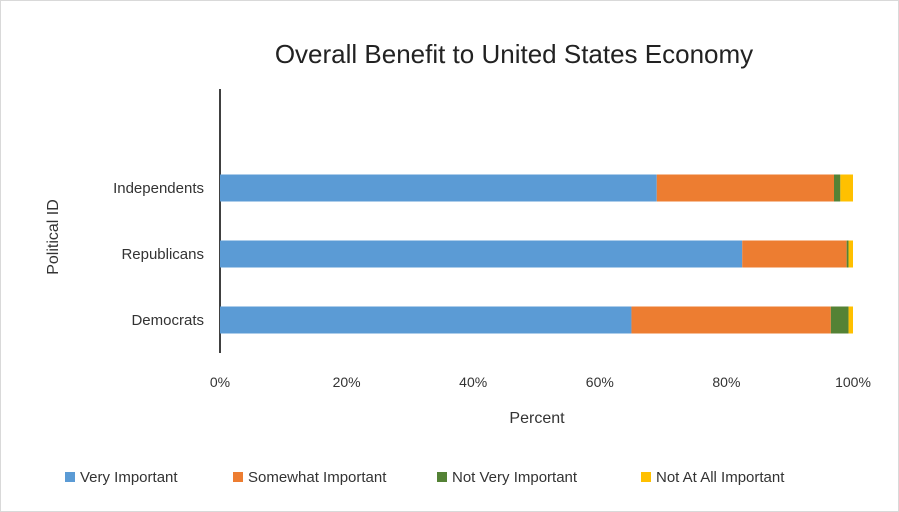  I want to click on x-tick-label: 60%, so click(600, 382).